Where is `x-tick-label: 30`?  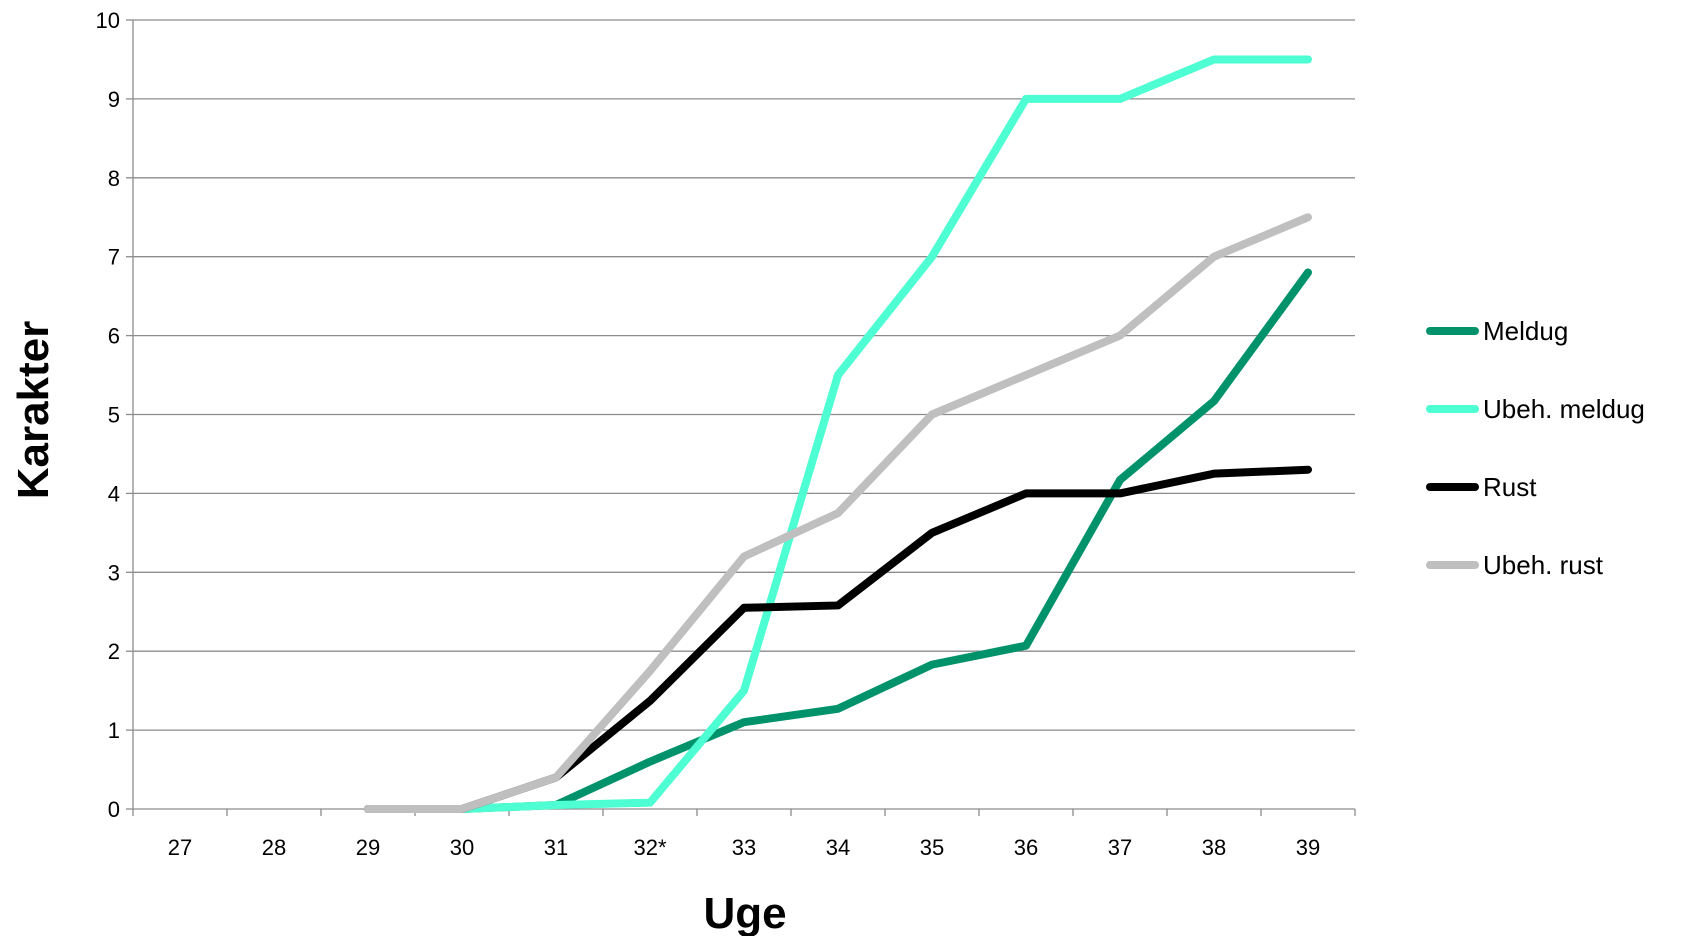 x-tick-label: 30 is located at coordinates (462, 847).